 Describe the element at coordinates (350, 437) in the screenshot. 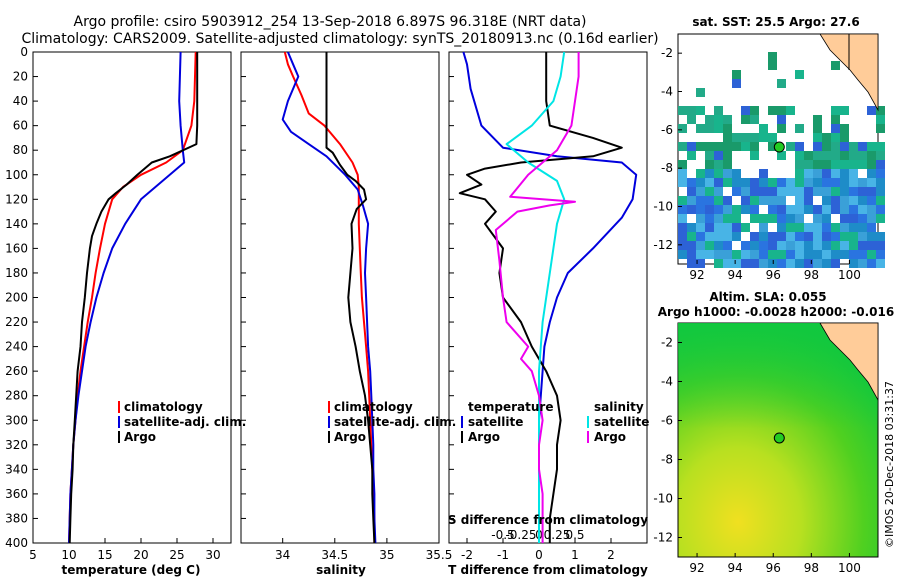

I see `legend-argo: Argo` at that location.